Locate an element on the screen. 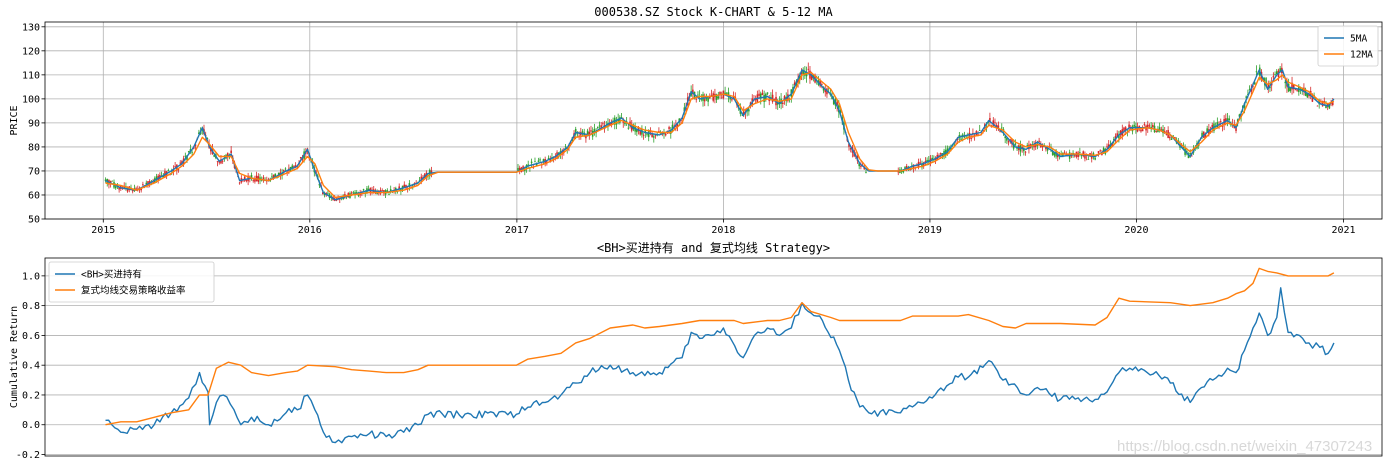 The image size is (1392, 467). y-tick-label: 130 is located at coordinates (31, 27).